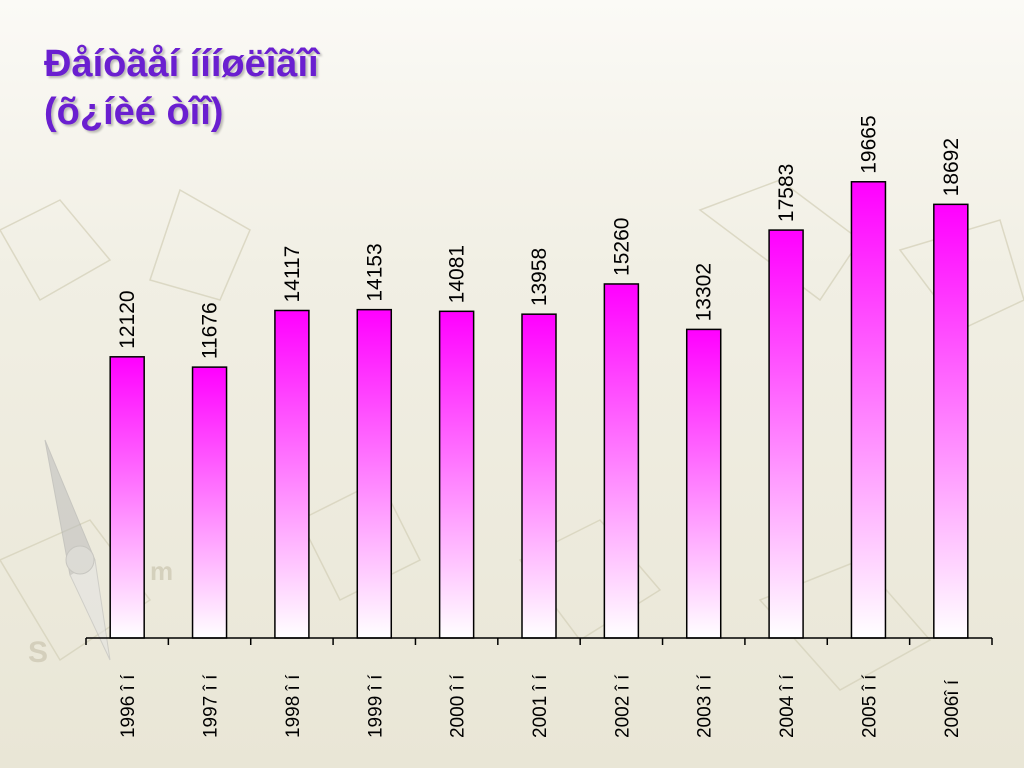 Image resolution: width=1024 pixels, height=768 pixels. I want to click on x-tick-label: 2001 î í, so click(540, 706).